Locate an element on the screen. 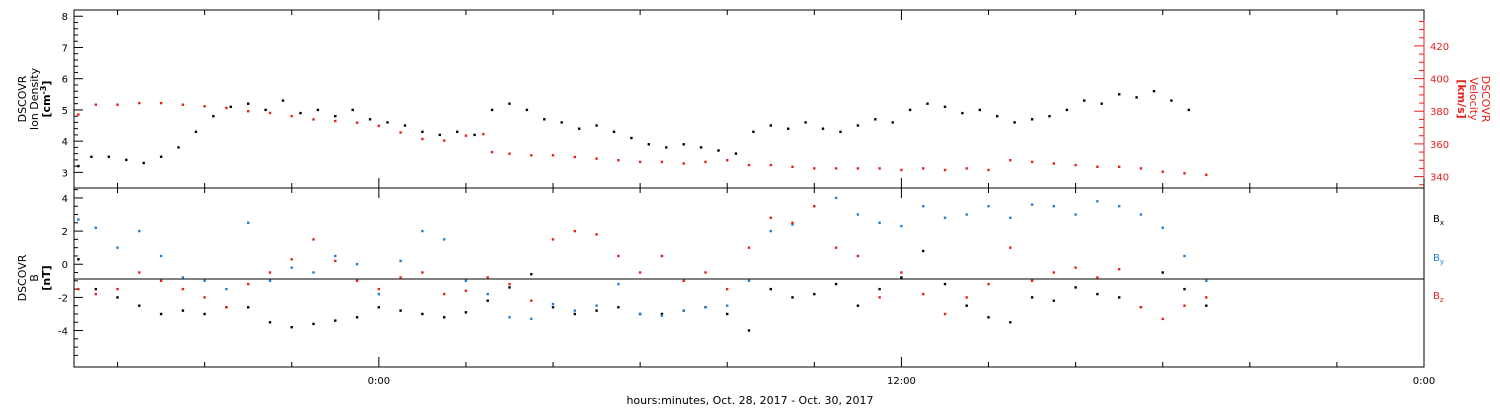 Image resolution: width=1500 pixels, height=410 pixels. density-tick-label: 6 is located at coordinates (65, 80).